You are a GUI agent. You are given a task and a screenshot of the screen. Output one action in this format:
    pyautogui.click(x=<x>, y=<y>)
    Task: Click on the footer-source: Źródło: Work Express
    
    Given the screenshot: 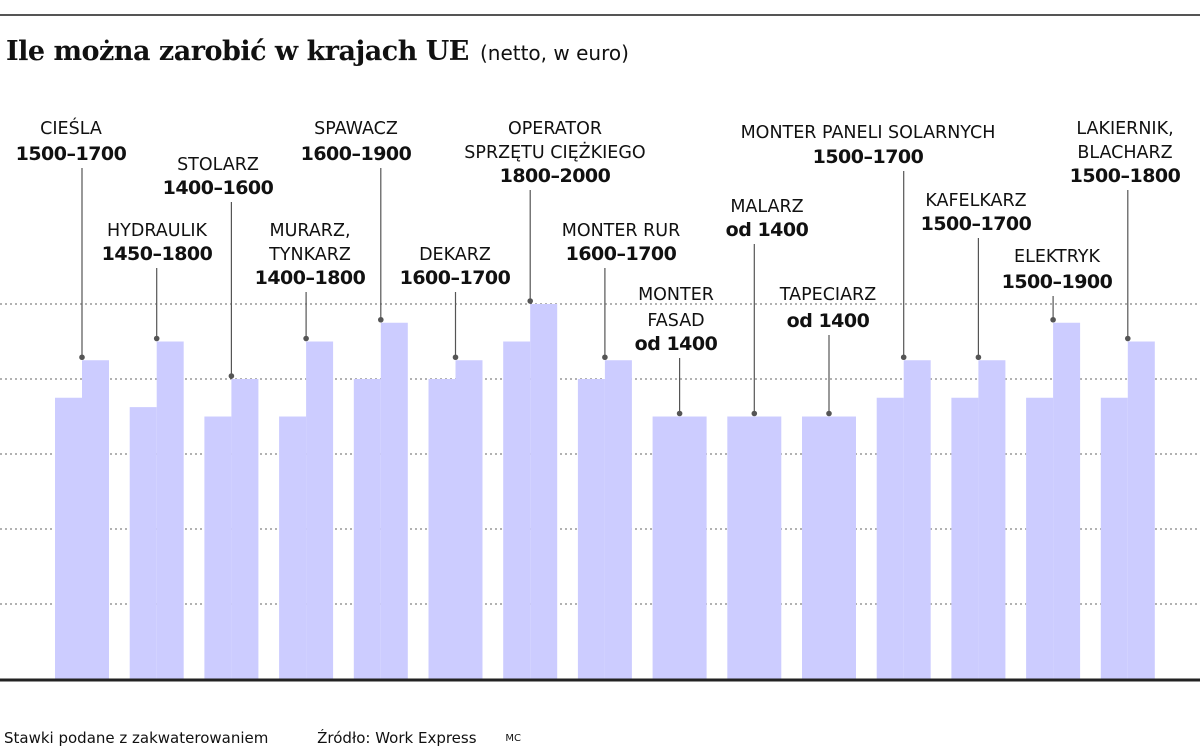 What is the action you would take?
    pyautogui.click(x=397, y=738)
    